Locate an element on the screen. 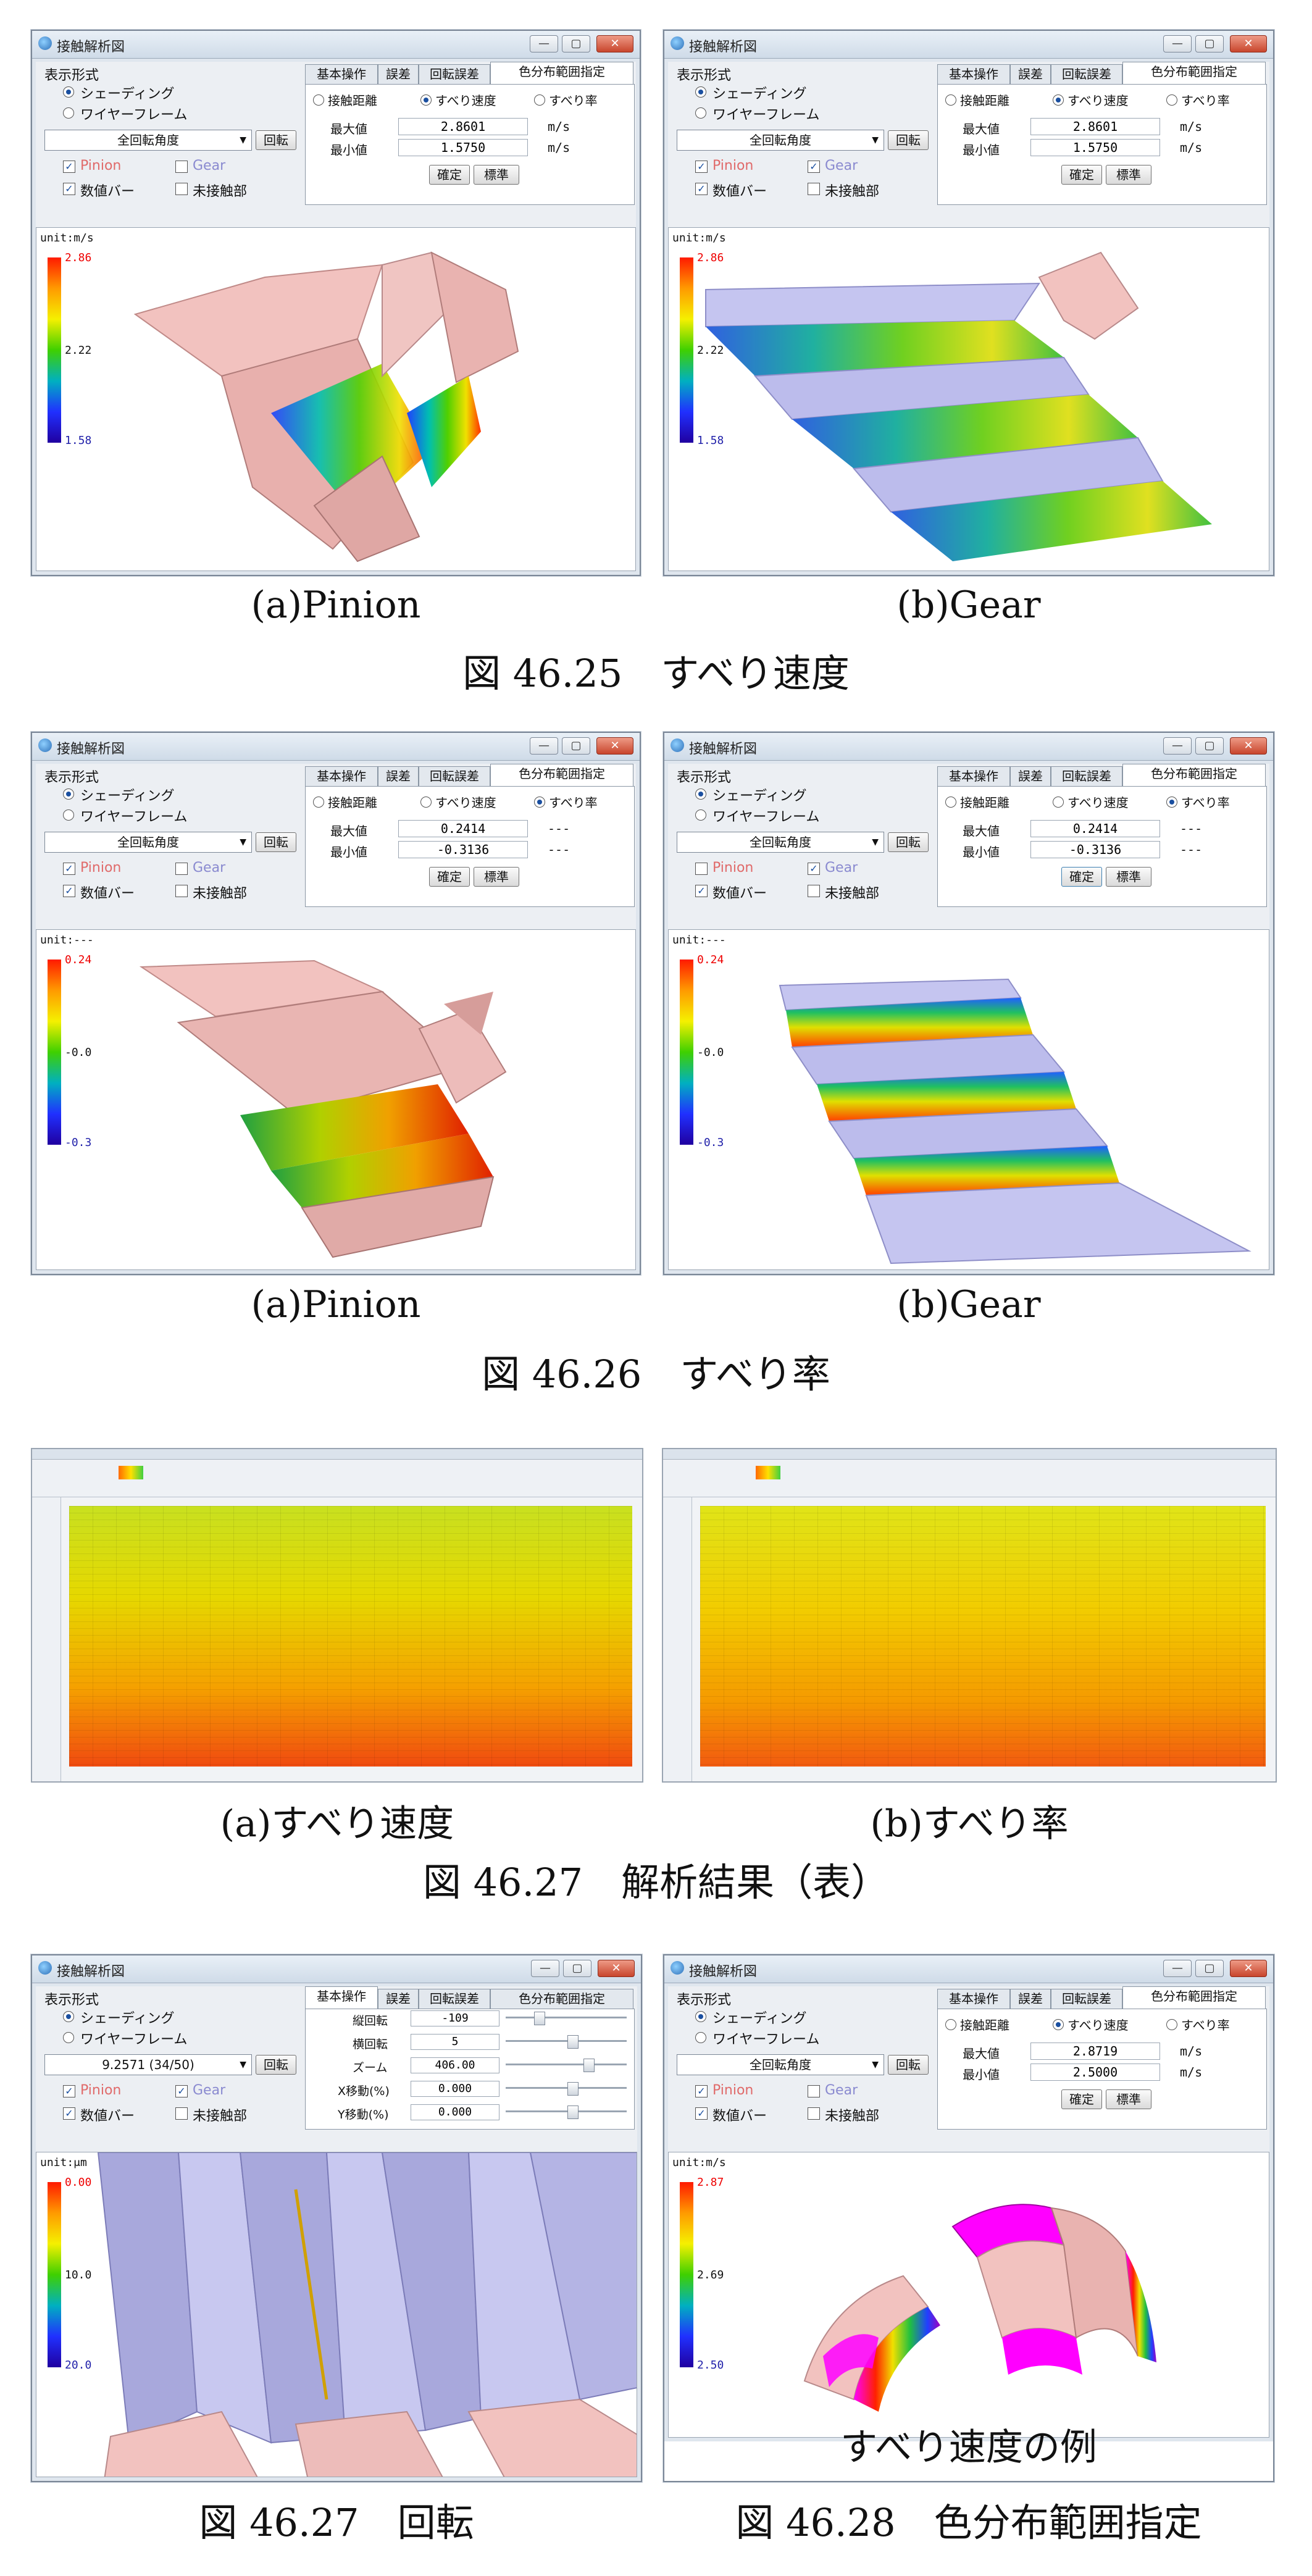 This screenshot has width=1312, height=2576. rotation-dropdown: 9.2571 (34/50) ▼ is located at coordinates (148, 2064).